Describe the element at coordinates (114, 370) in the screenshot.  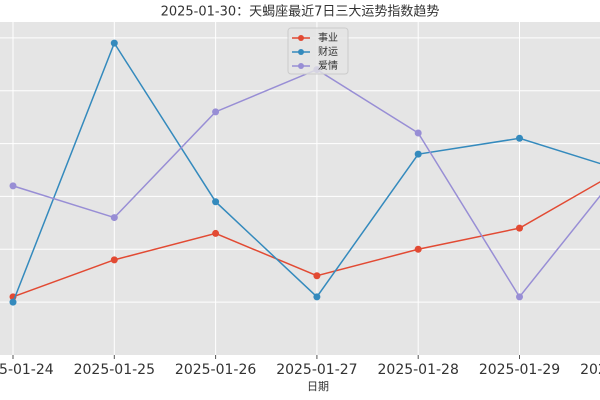
I see `x-tick-label: 2025-01-25` at that location.